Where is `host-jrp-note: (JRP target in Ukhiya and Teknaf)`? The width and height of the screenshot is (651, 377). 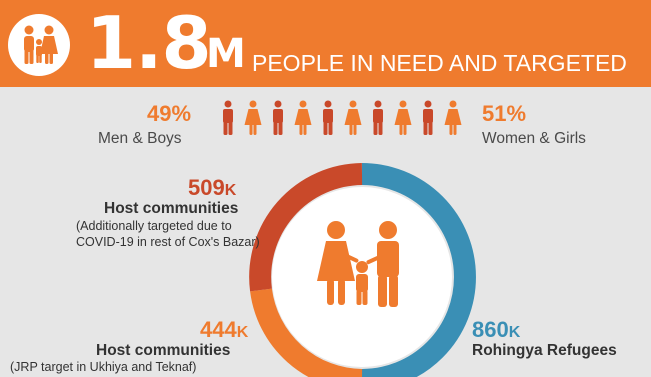
host-jrp-note: (JRP target in Ukhiya and Teknaf) is located at coordinates (103, 367).